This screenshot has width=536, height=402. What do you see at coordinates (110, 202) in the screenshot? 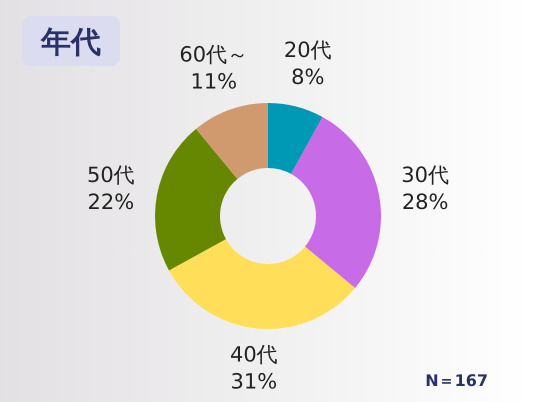
I see `data-label: 22%` at bounding box center [110, 202].